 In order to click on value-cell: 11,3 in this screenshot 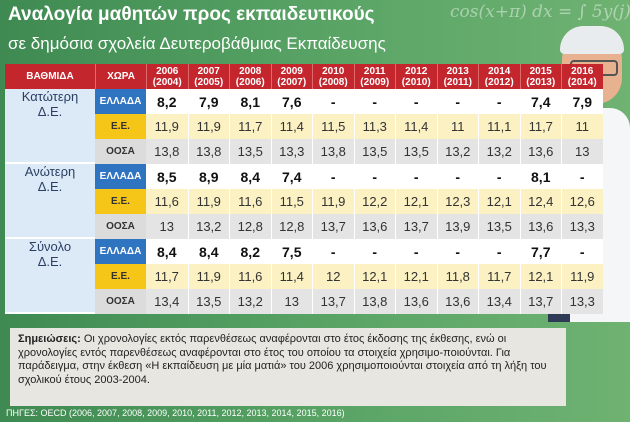, I will do `click(374, 126)`.